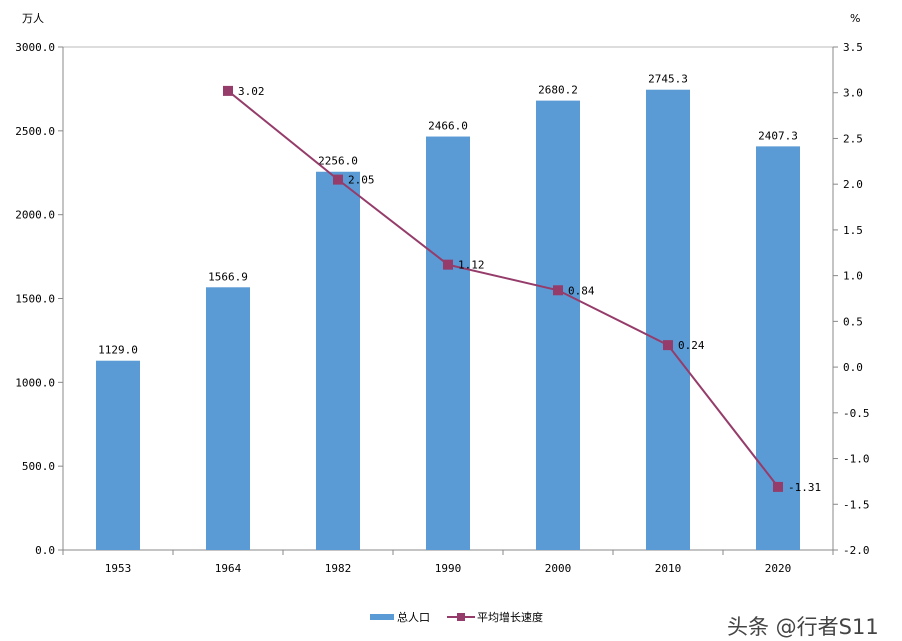  I want to click on line-data-label: 0.84, so click(581, 290).